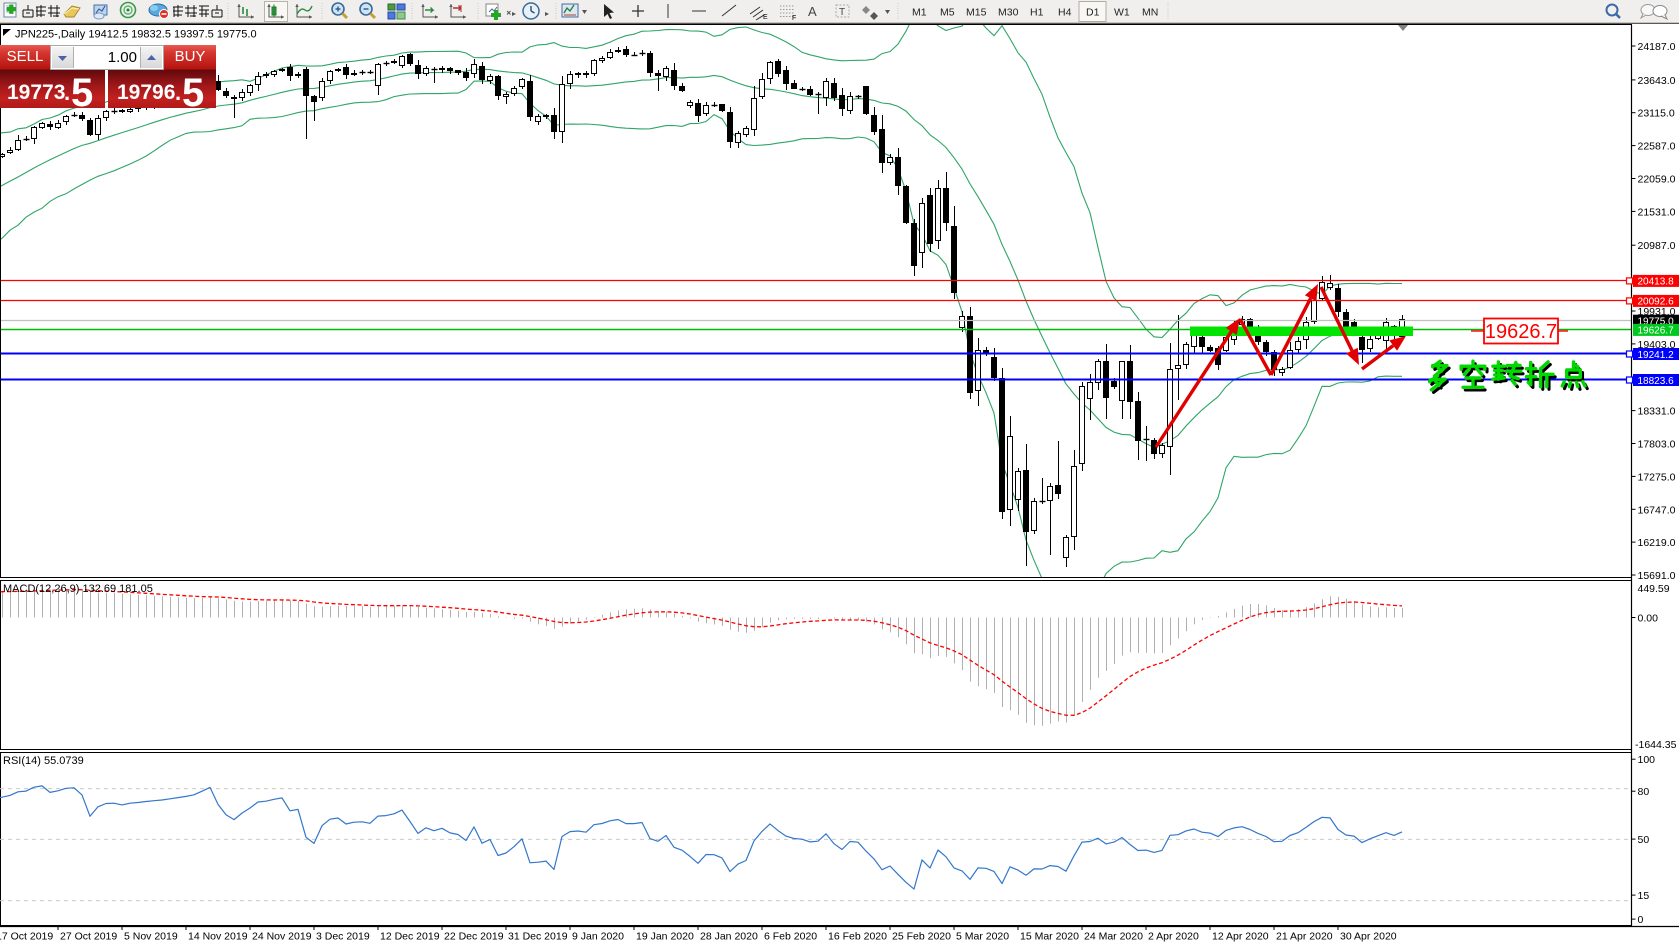 Image resolution: width=1679 pixels, height=944 pixels. Describe the element at coordinates (947, 13) in the screenshot. I see `svg-text: M5` at that location.